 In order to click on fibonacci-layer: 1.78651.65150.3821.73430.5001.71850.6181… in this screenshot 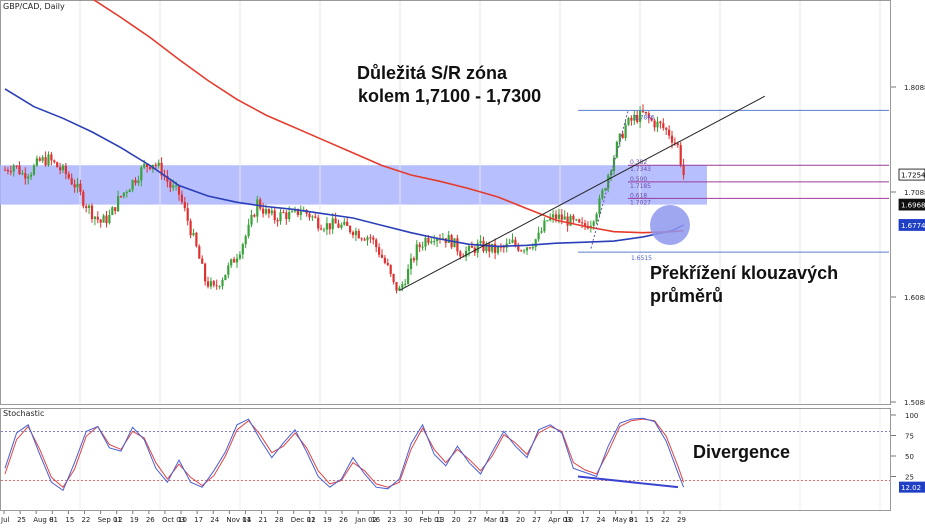, I will do `click(733, 185)`.